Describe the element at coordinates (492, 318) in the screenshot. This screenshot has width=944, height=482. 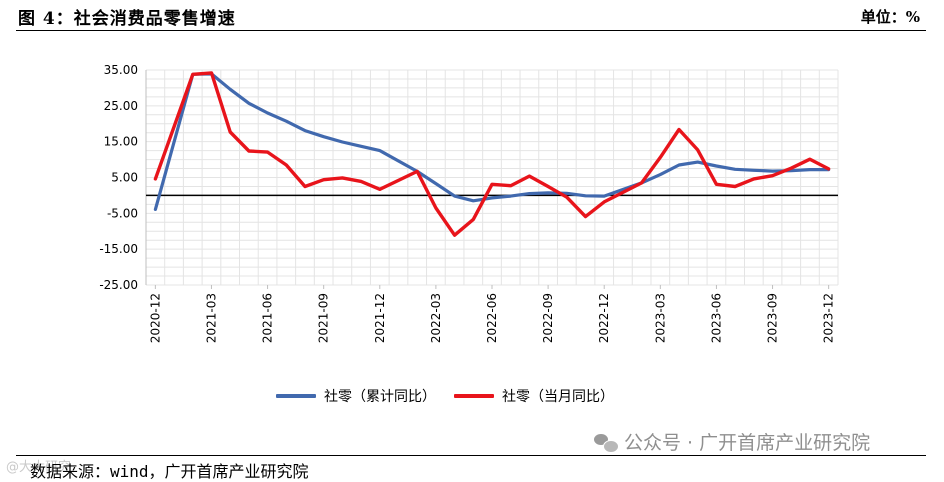
I see `x-tick-label: 2022-06` at that location.